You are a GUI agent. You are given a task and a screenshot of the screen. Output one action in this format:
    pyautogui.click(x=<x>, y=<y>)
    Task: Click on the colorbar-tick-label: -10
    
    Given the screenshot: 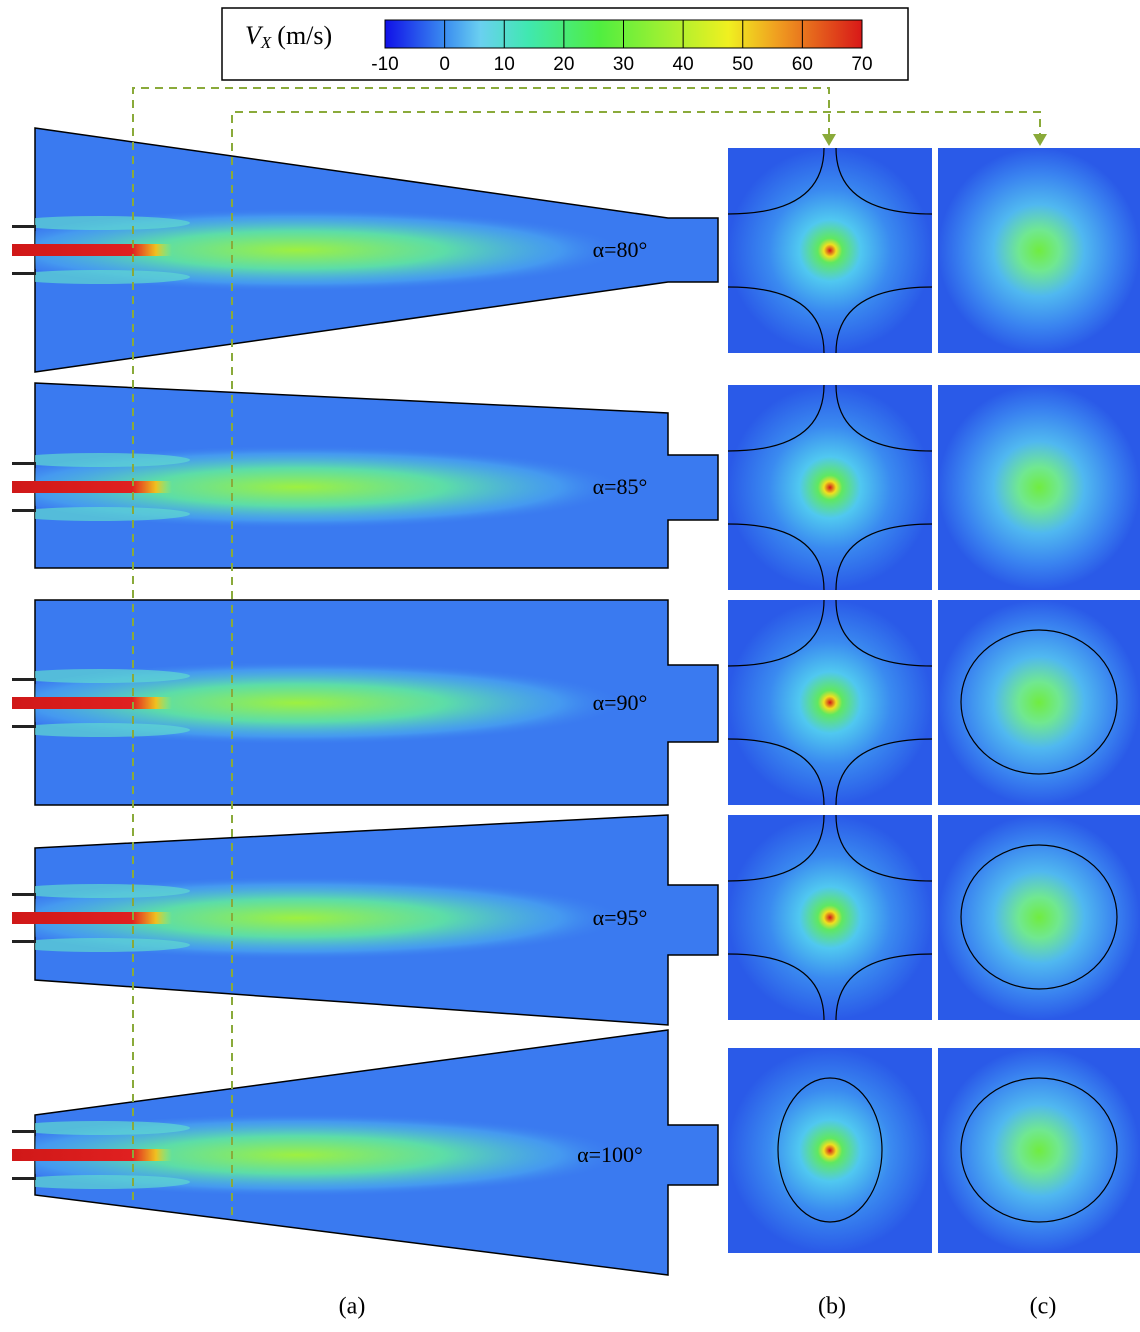 What is the action you would take?
    pyautogui.click(x=384, y=64)
    